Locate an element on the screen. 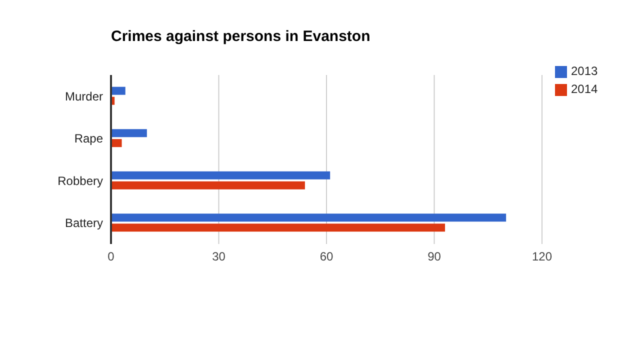  y-tick-label: Rape is located at coordinates (89, 139).